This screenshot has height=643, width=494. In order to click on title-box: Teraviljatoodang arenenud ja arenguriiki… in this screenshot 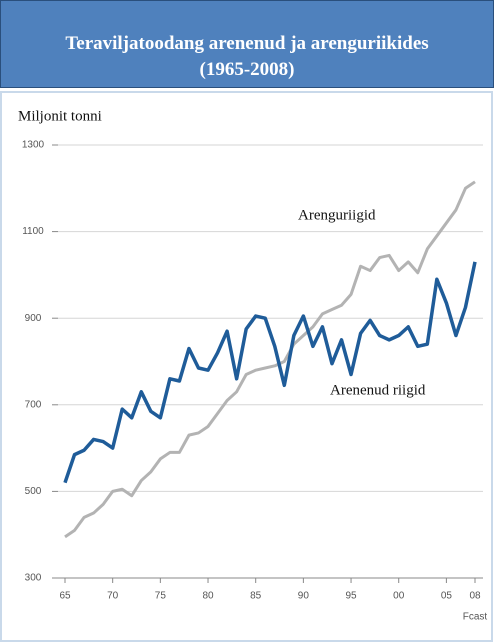, I will do `click(247, 44)`.